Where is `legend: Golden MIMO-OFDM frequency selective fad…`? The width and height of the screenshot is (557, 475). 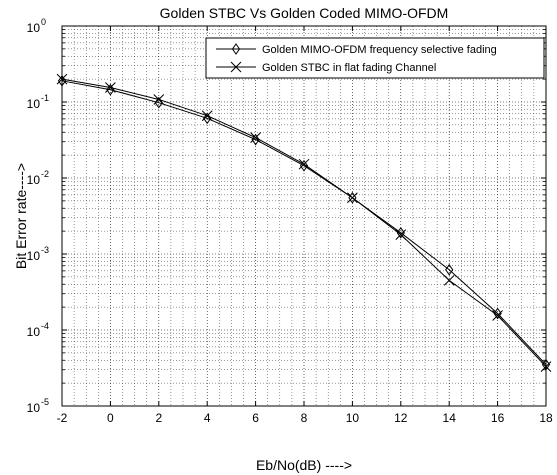
legend: Golden MIMO-OFDM frequency selective fad… is located at coordinates (375, 58).